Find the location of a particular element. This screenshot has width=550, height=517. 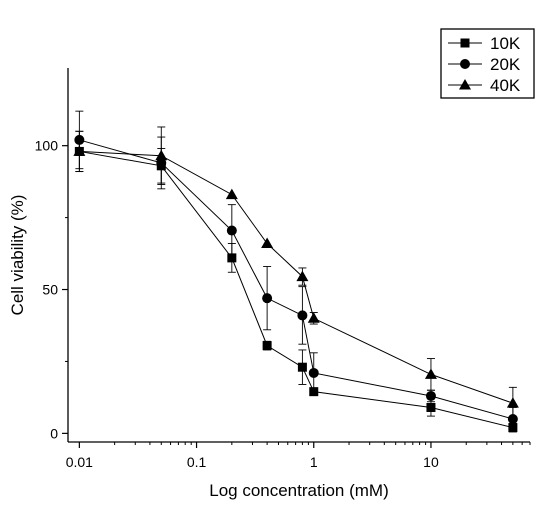

y-tick-label: 100 is located at coordinates (47, 146).